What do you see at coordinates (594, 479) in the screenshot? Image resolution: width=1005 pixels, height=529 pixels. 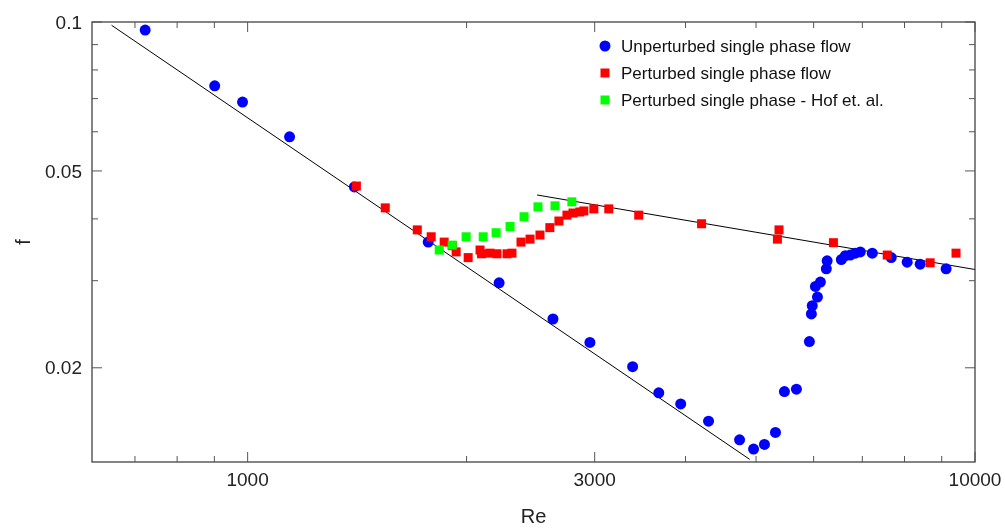 I see `x-tick-label: 3000` at bounding box center [594, 479].